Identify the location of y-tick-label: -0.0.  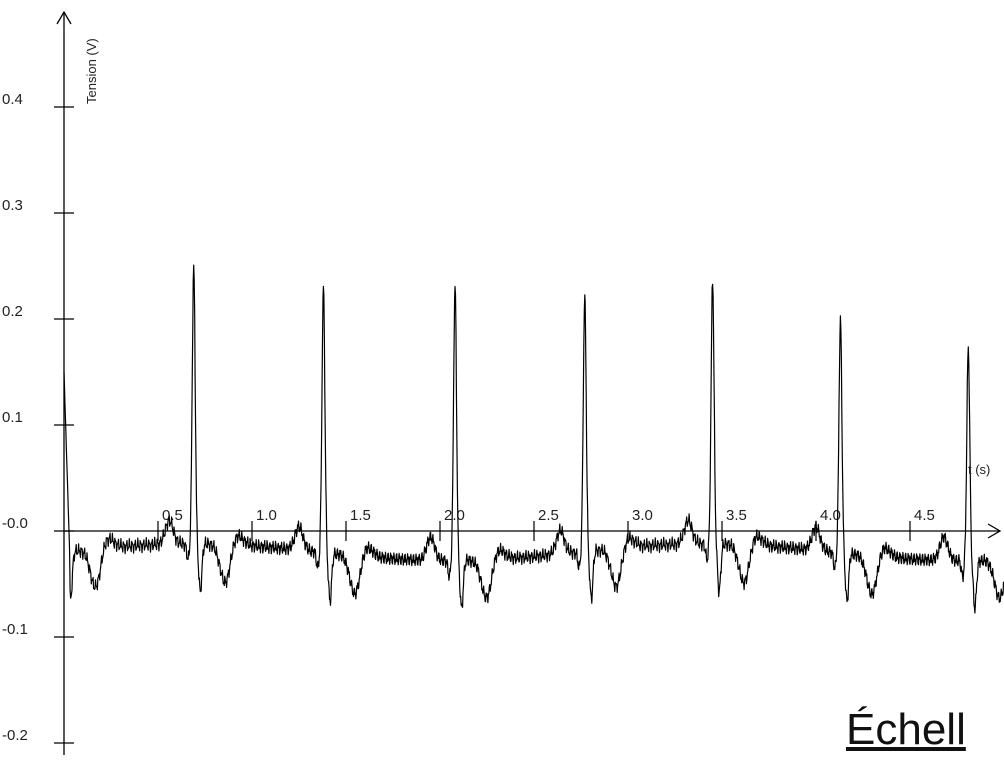
(15, 523).